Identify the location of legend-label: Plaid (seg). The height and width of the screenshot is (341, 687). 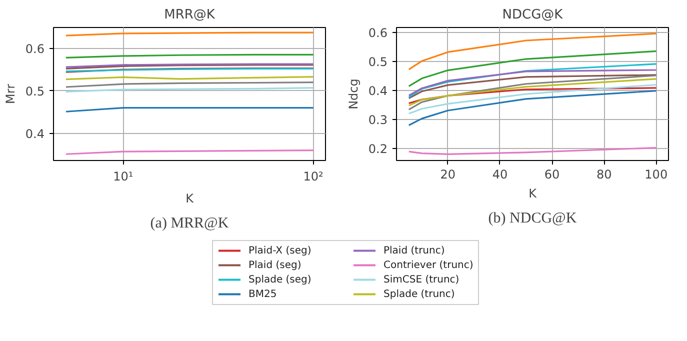
(275, 265).